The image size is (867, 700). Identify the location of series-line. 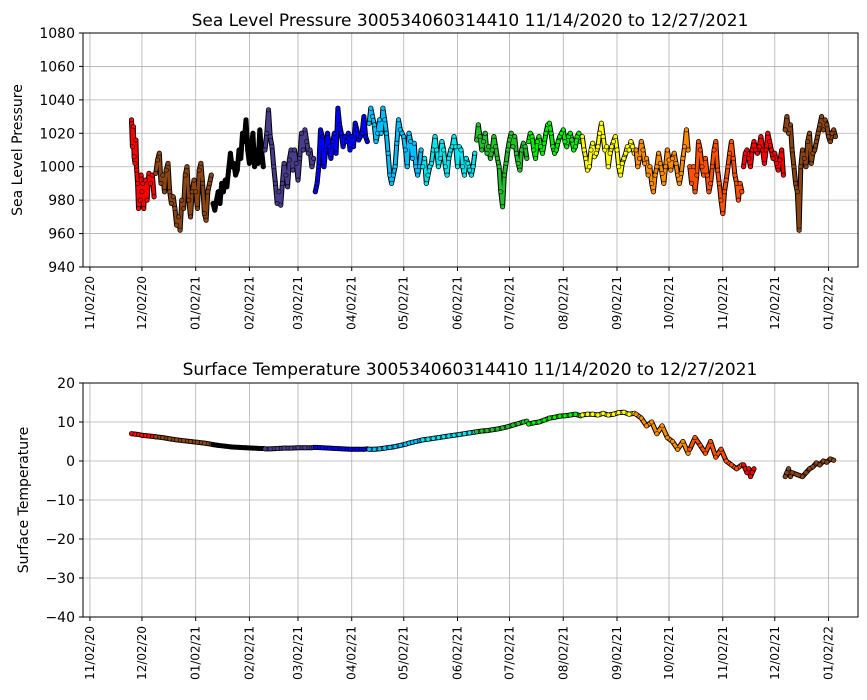
(716, 177).